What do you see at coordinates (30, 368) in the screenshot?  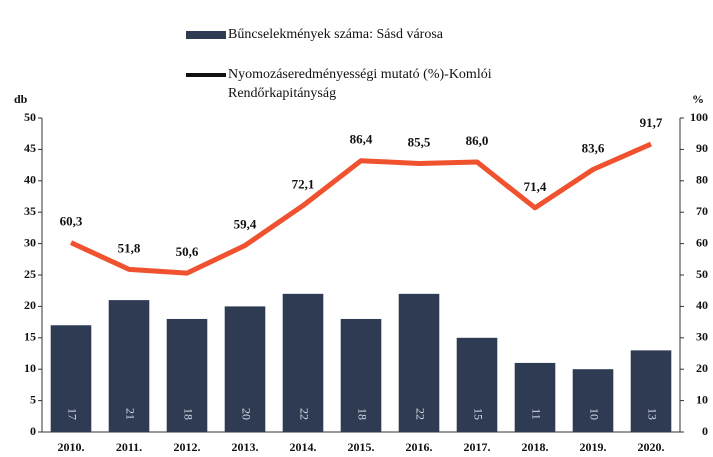 I see `y-tick-label: 10` at bounding box center [30, 368].